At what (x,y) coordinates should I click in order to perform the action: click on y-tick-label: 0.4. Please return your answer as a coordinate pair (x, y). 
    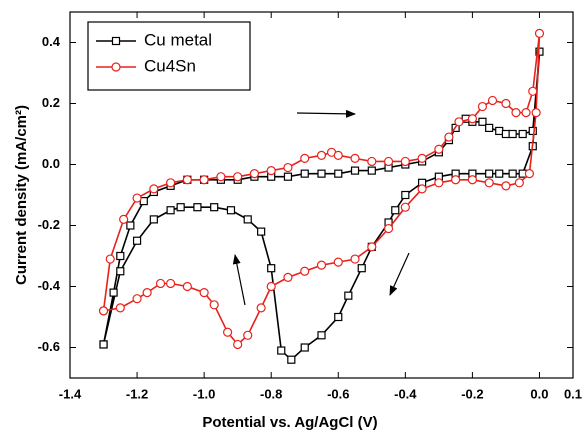
    Looking at the image, I should click on (51, 41).